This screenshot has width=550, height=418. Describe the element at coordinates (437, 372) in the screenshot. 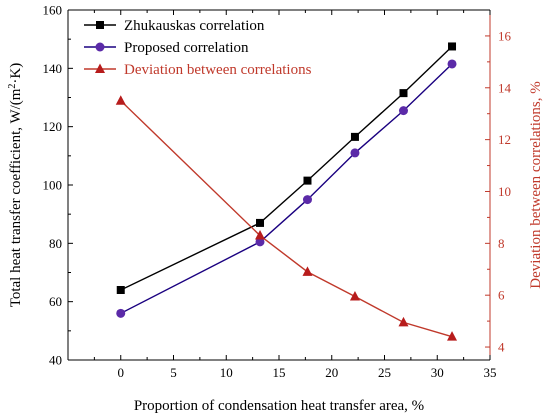

I see `x-tick-label: 30` at that location.